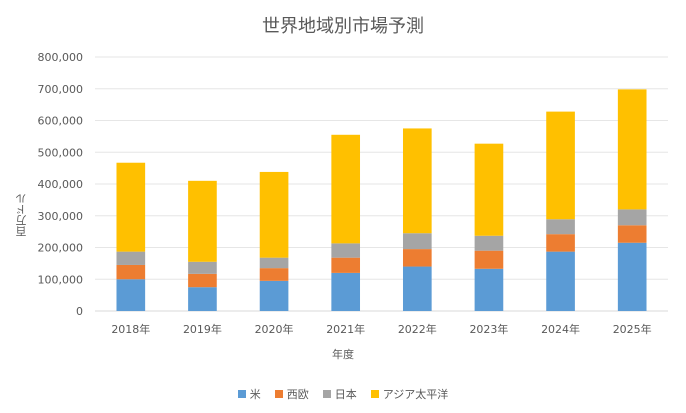  Describe the element at coordinates (61, 152) in the screenshot. I see `y-tick-label: 500,000` at that location.